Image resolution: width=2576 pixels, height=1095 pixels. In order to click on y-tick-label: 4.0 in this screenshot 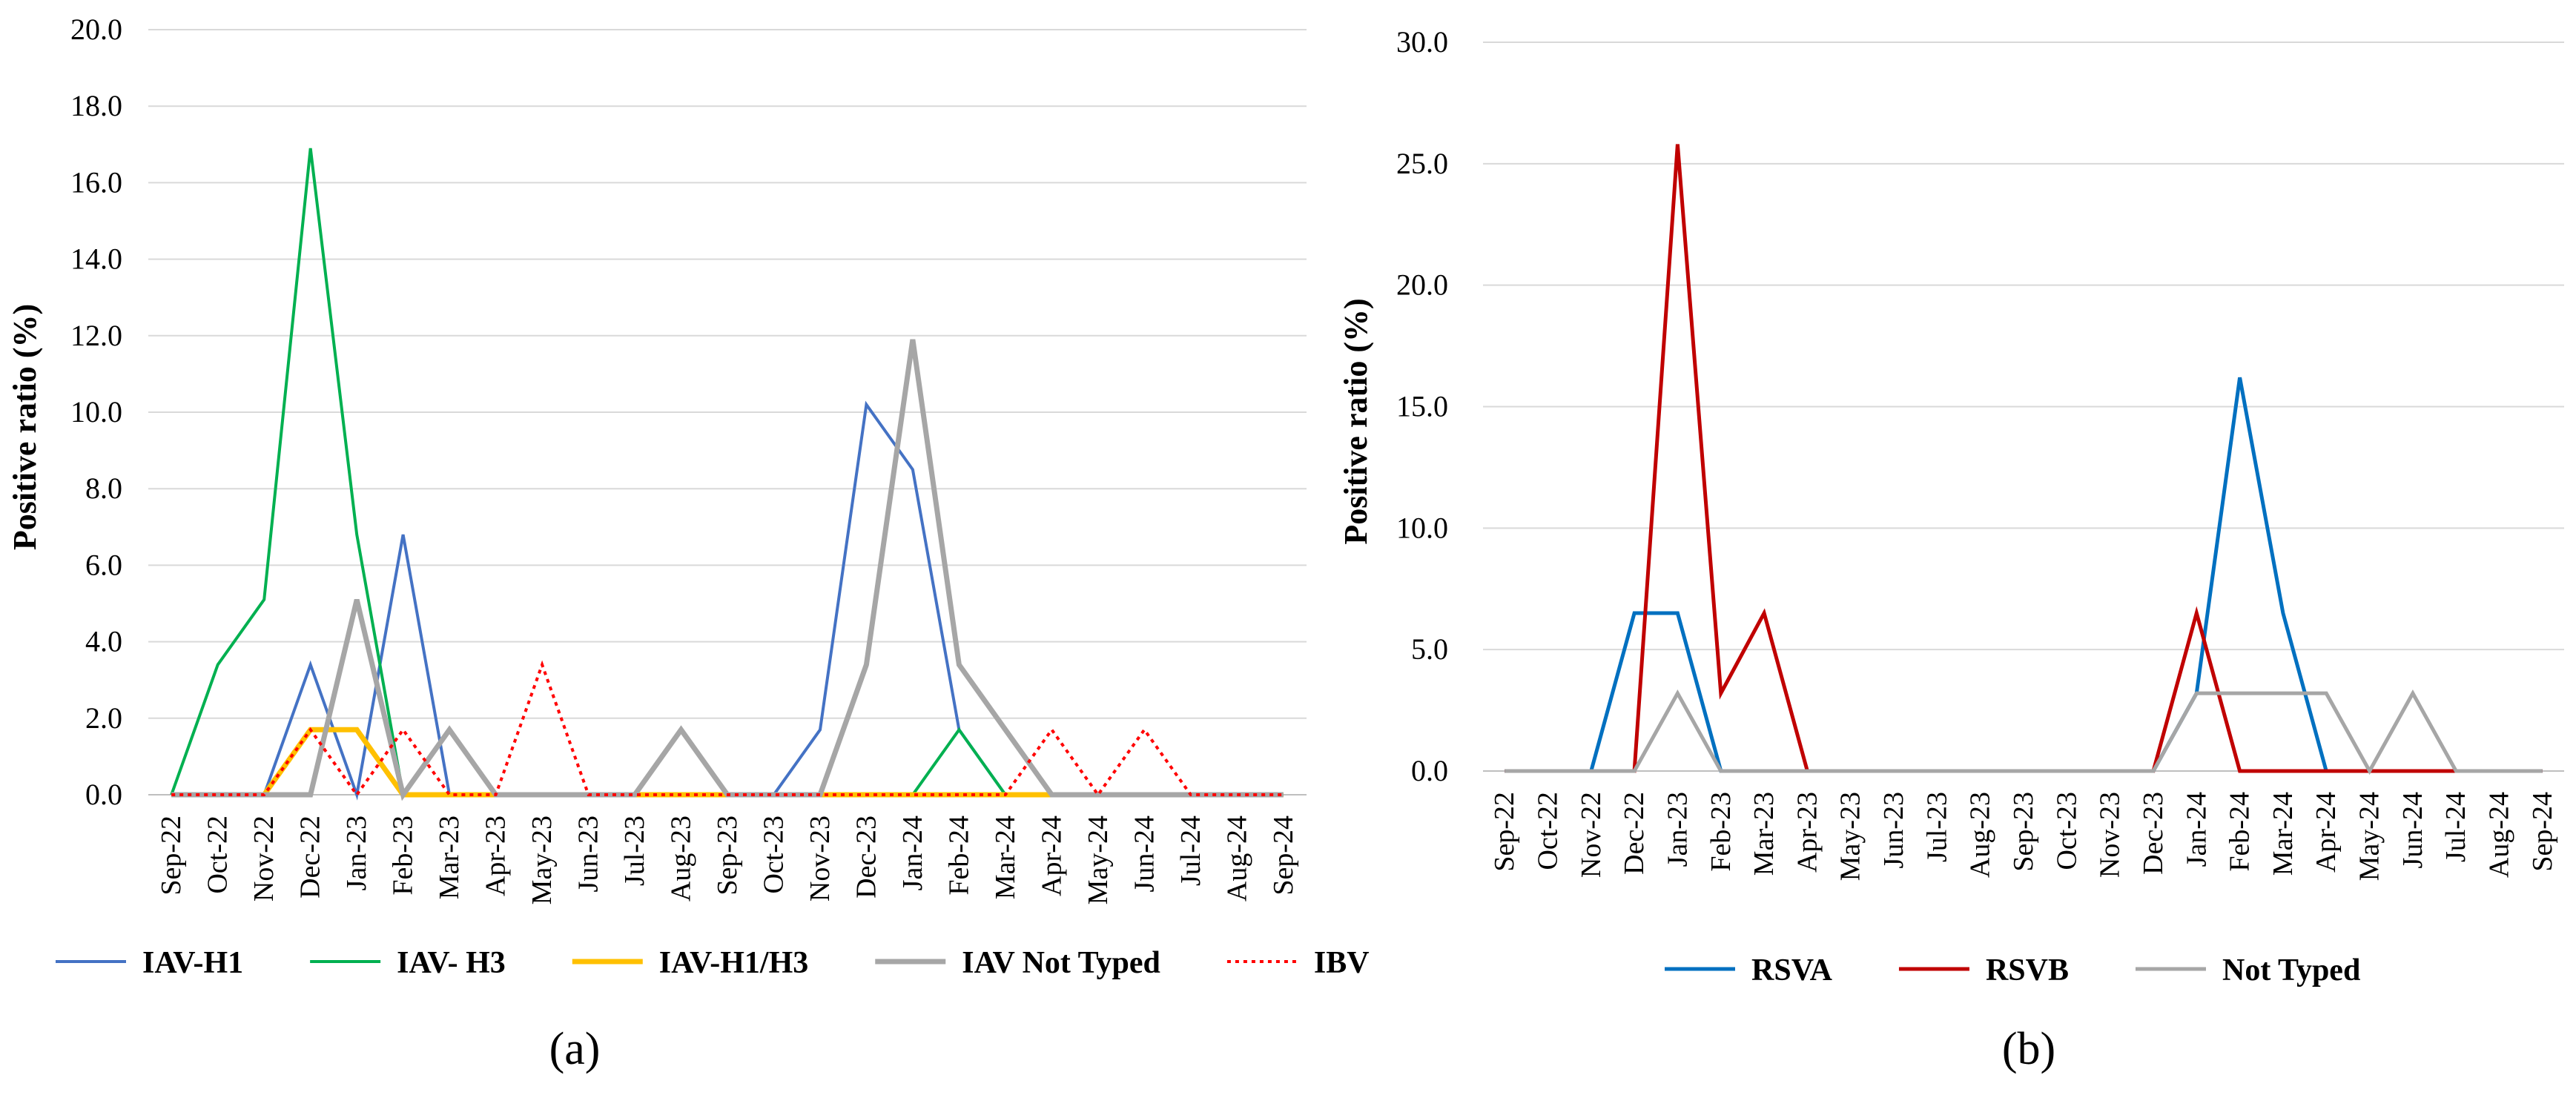, I will do `click(103, 642)`.